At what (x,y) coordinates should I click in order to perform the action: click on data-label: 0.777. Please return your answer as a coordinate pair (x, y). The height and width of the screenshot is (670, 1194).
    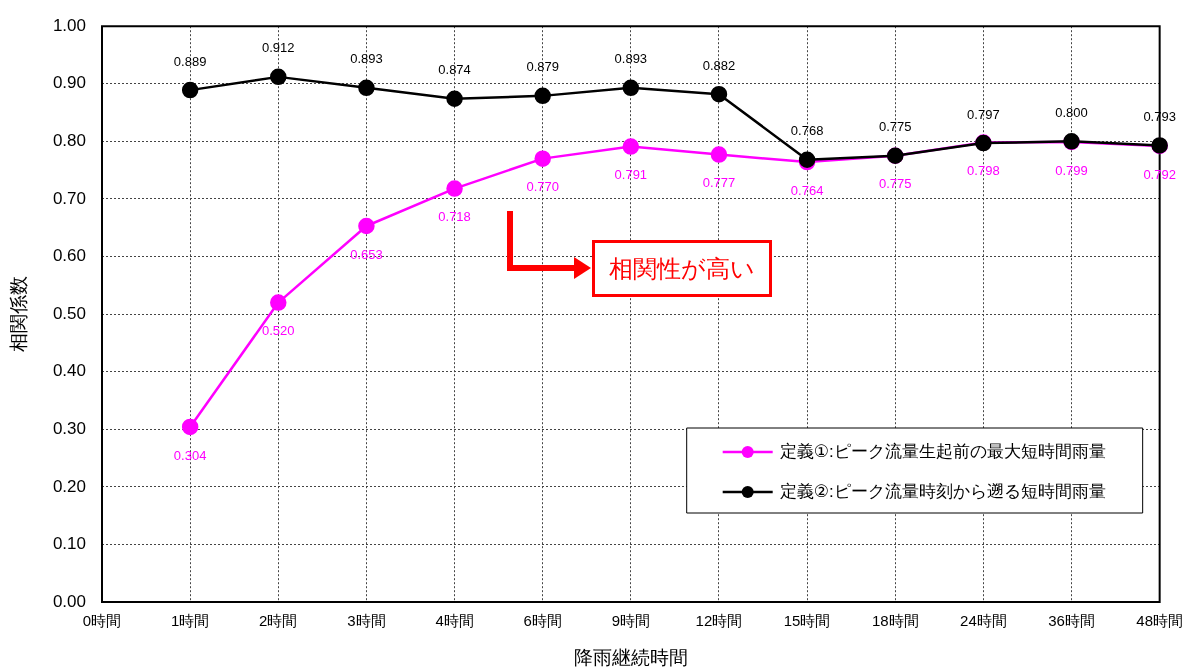
    Looking at the image, I should click on (719, 183).